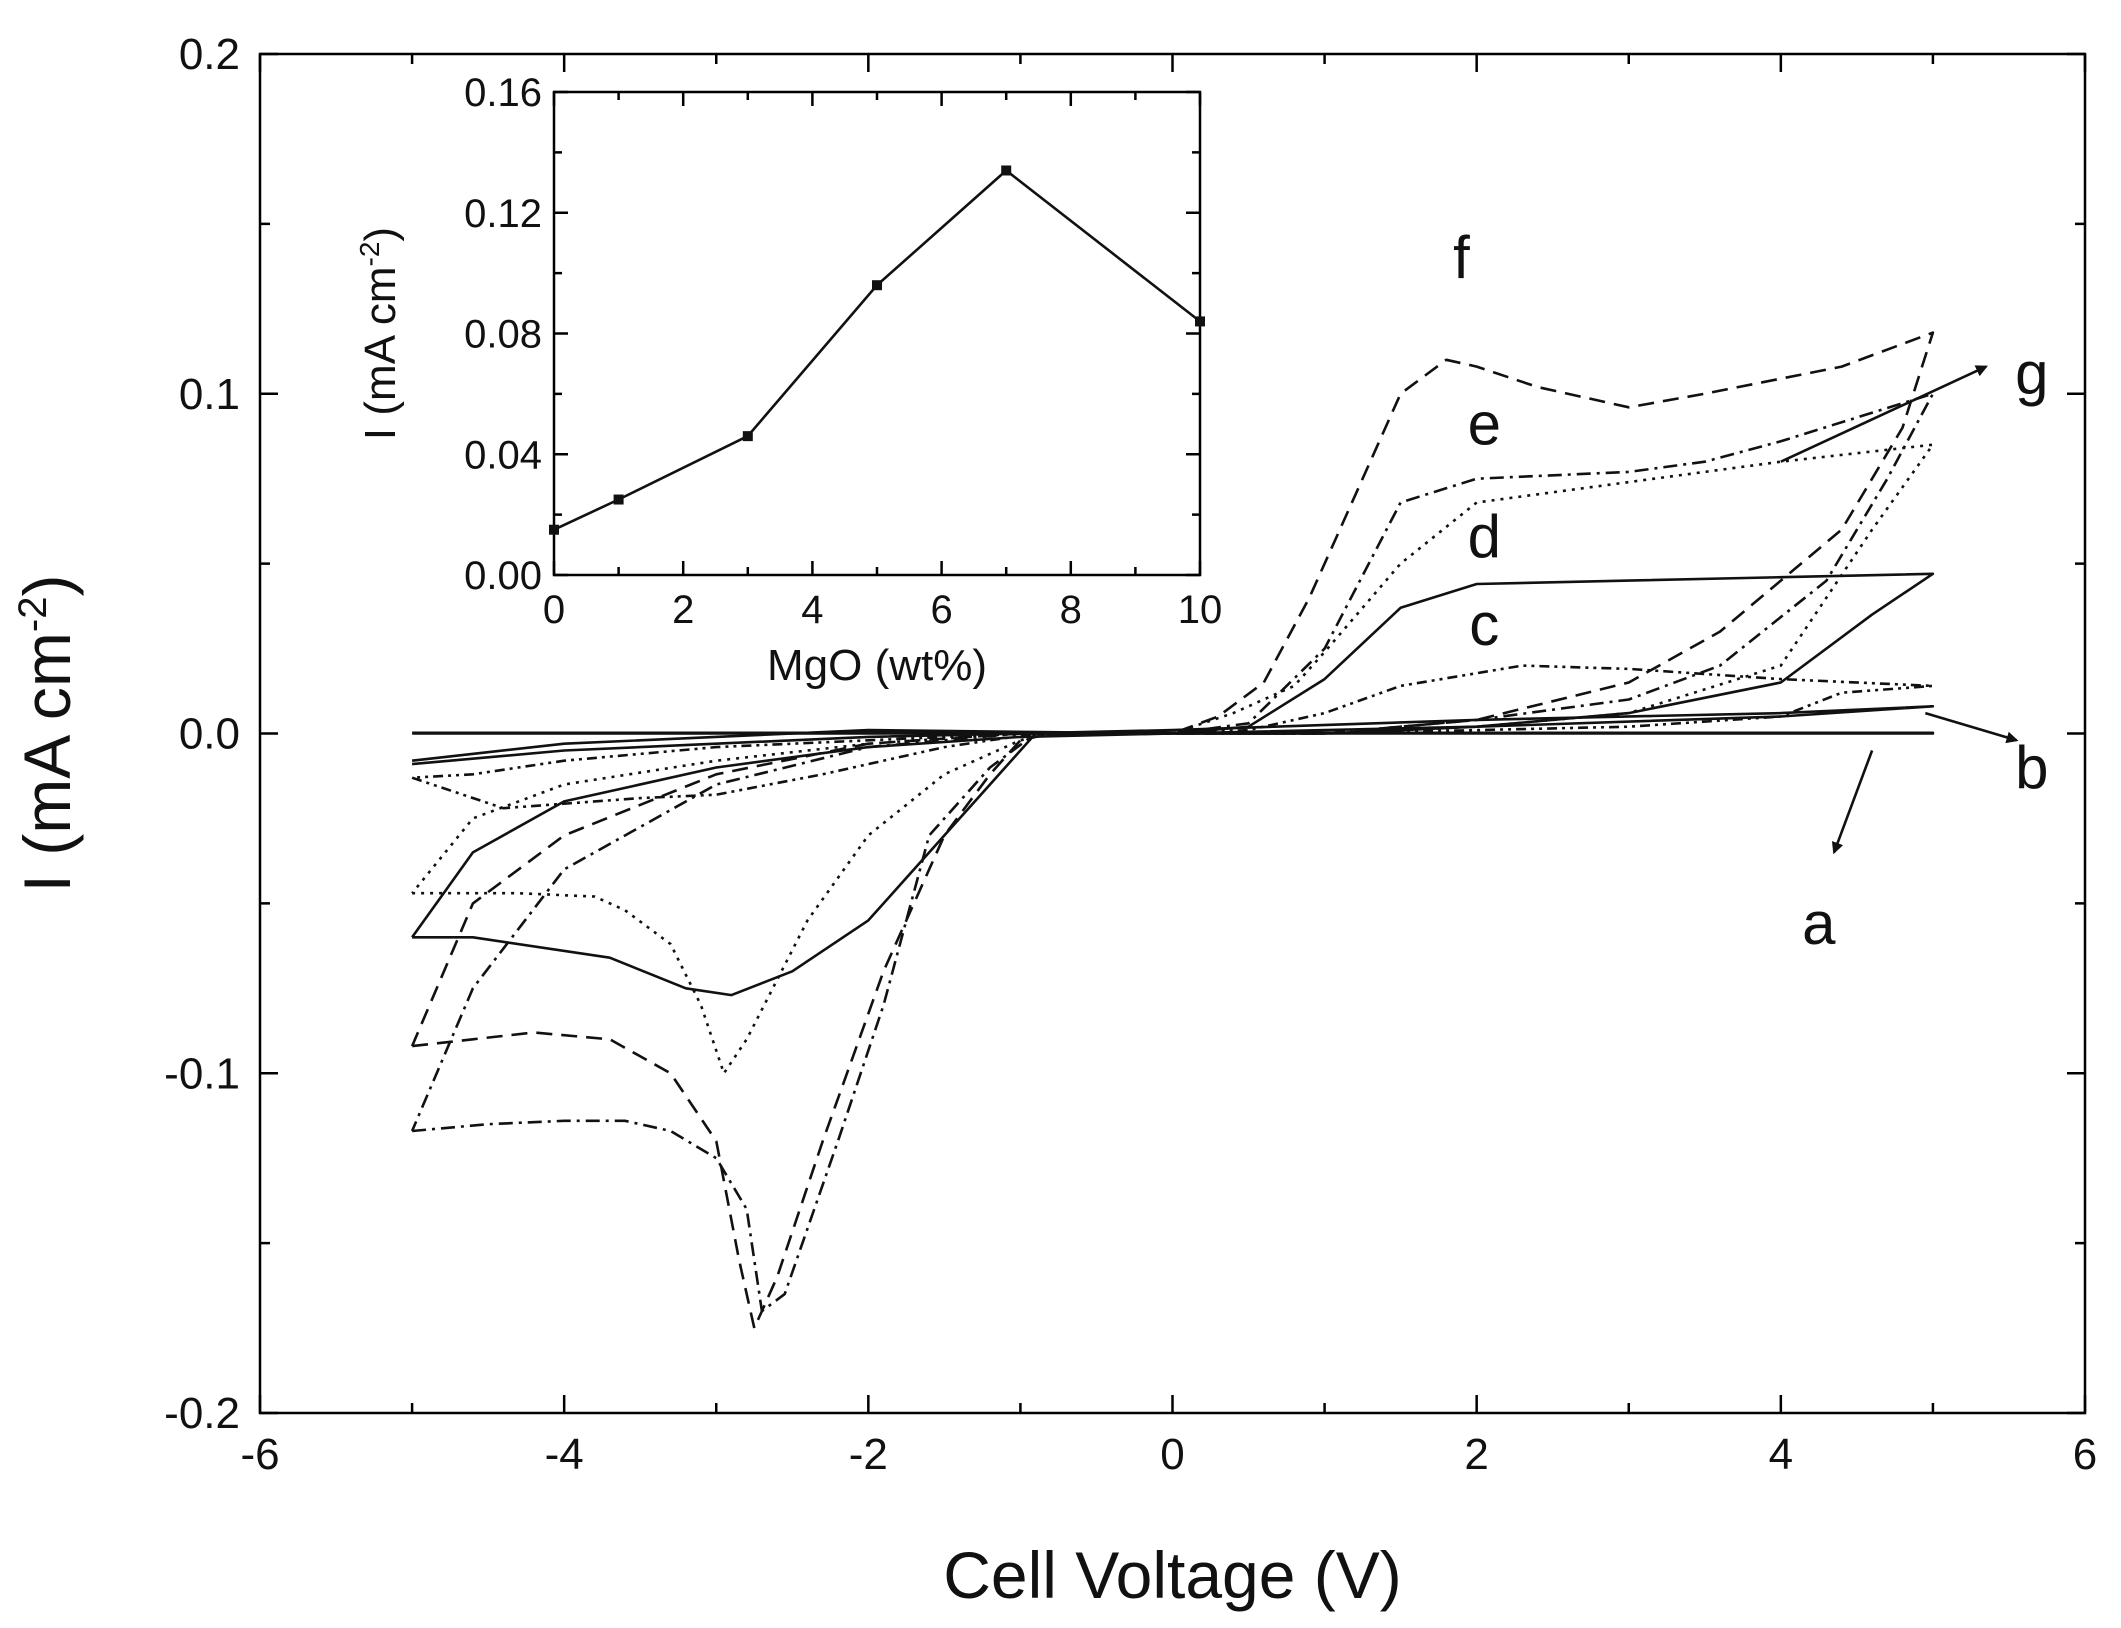 The height and width of the screenshot is (1628, 2121). I want to click on inset-series-line, so click(877, 349).